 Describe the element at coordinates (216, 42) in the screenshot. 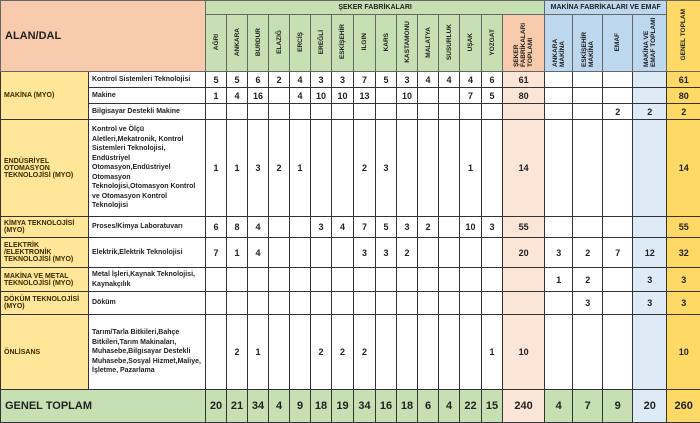

I see `column-header-label: AĞRI` at that location.